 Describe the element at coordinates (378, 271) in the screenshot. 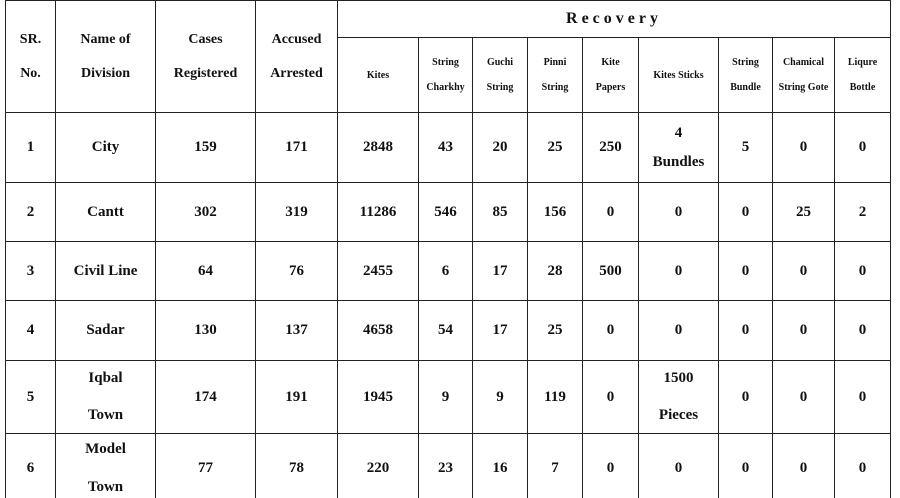

I see `table-cell: 2455` at that location.